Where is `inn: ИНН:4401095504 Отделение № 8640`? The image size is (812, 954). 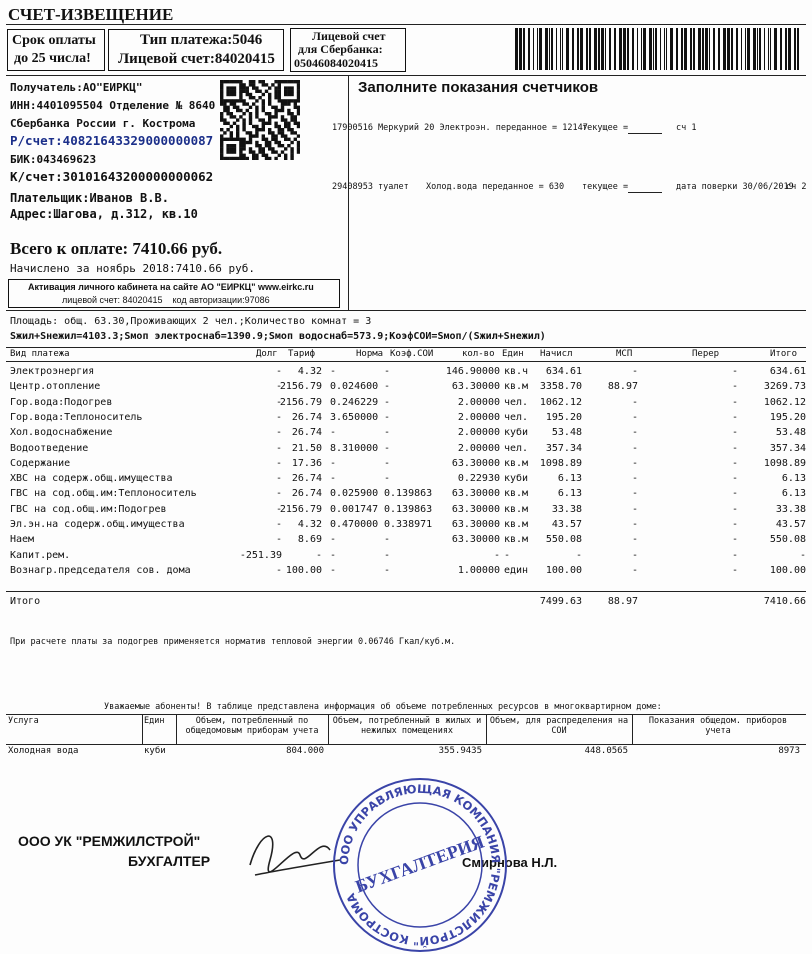 inn: ИНН:4401095504 Отделение № 8640 is located at coordinates (113, 105).